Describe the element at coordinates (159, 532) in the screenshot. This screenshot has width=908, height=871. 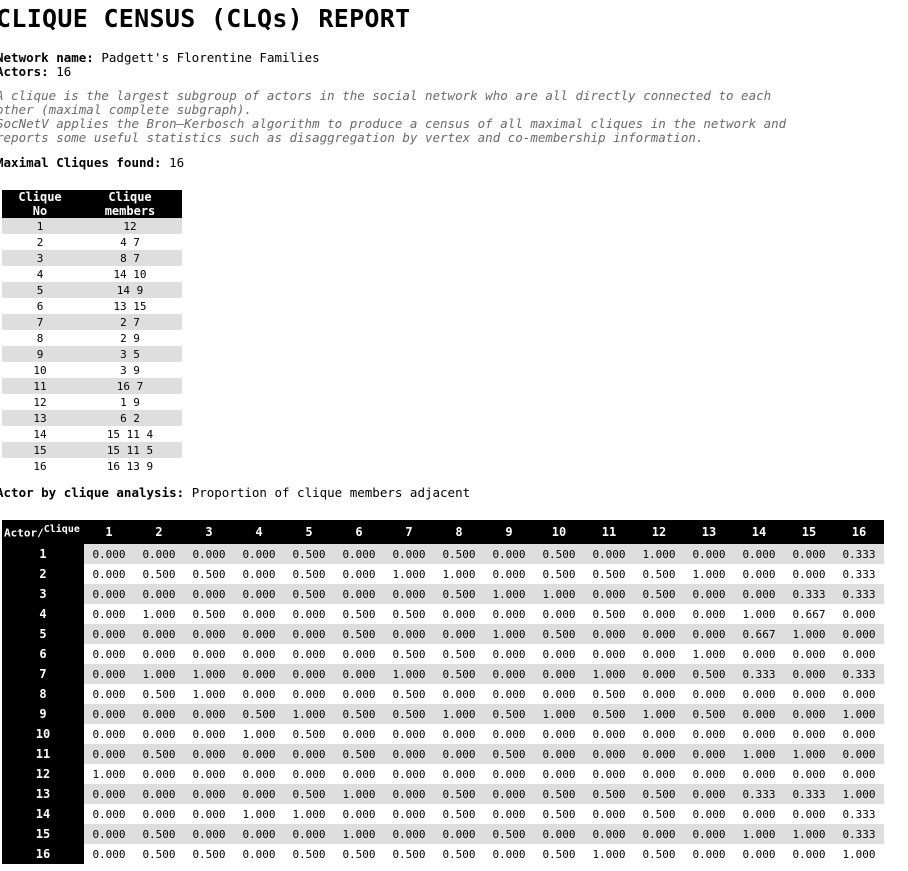
I see `clique-column-header: 2` at that location.